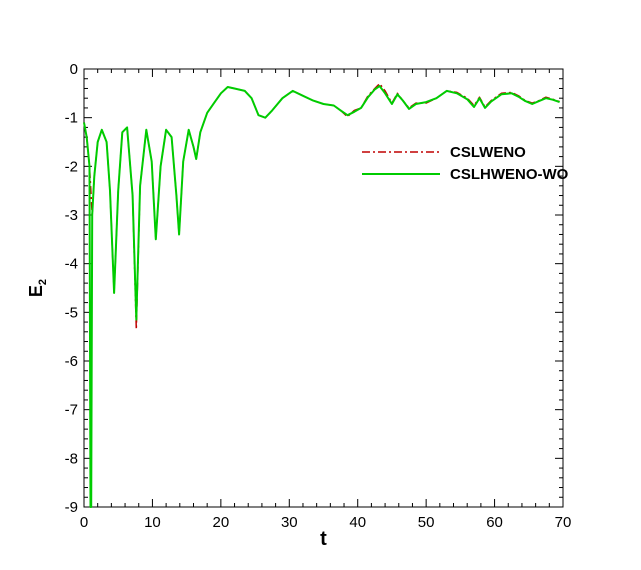 This screenshot has width=641, height=570. Describe the element at coordinates (289, 522) in the screenshot. I see `x-tick-label: 30` at that location.